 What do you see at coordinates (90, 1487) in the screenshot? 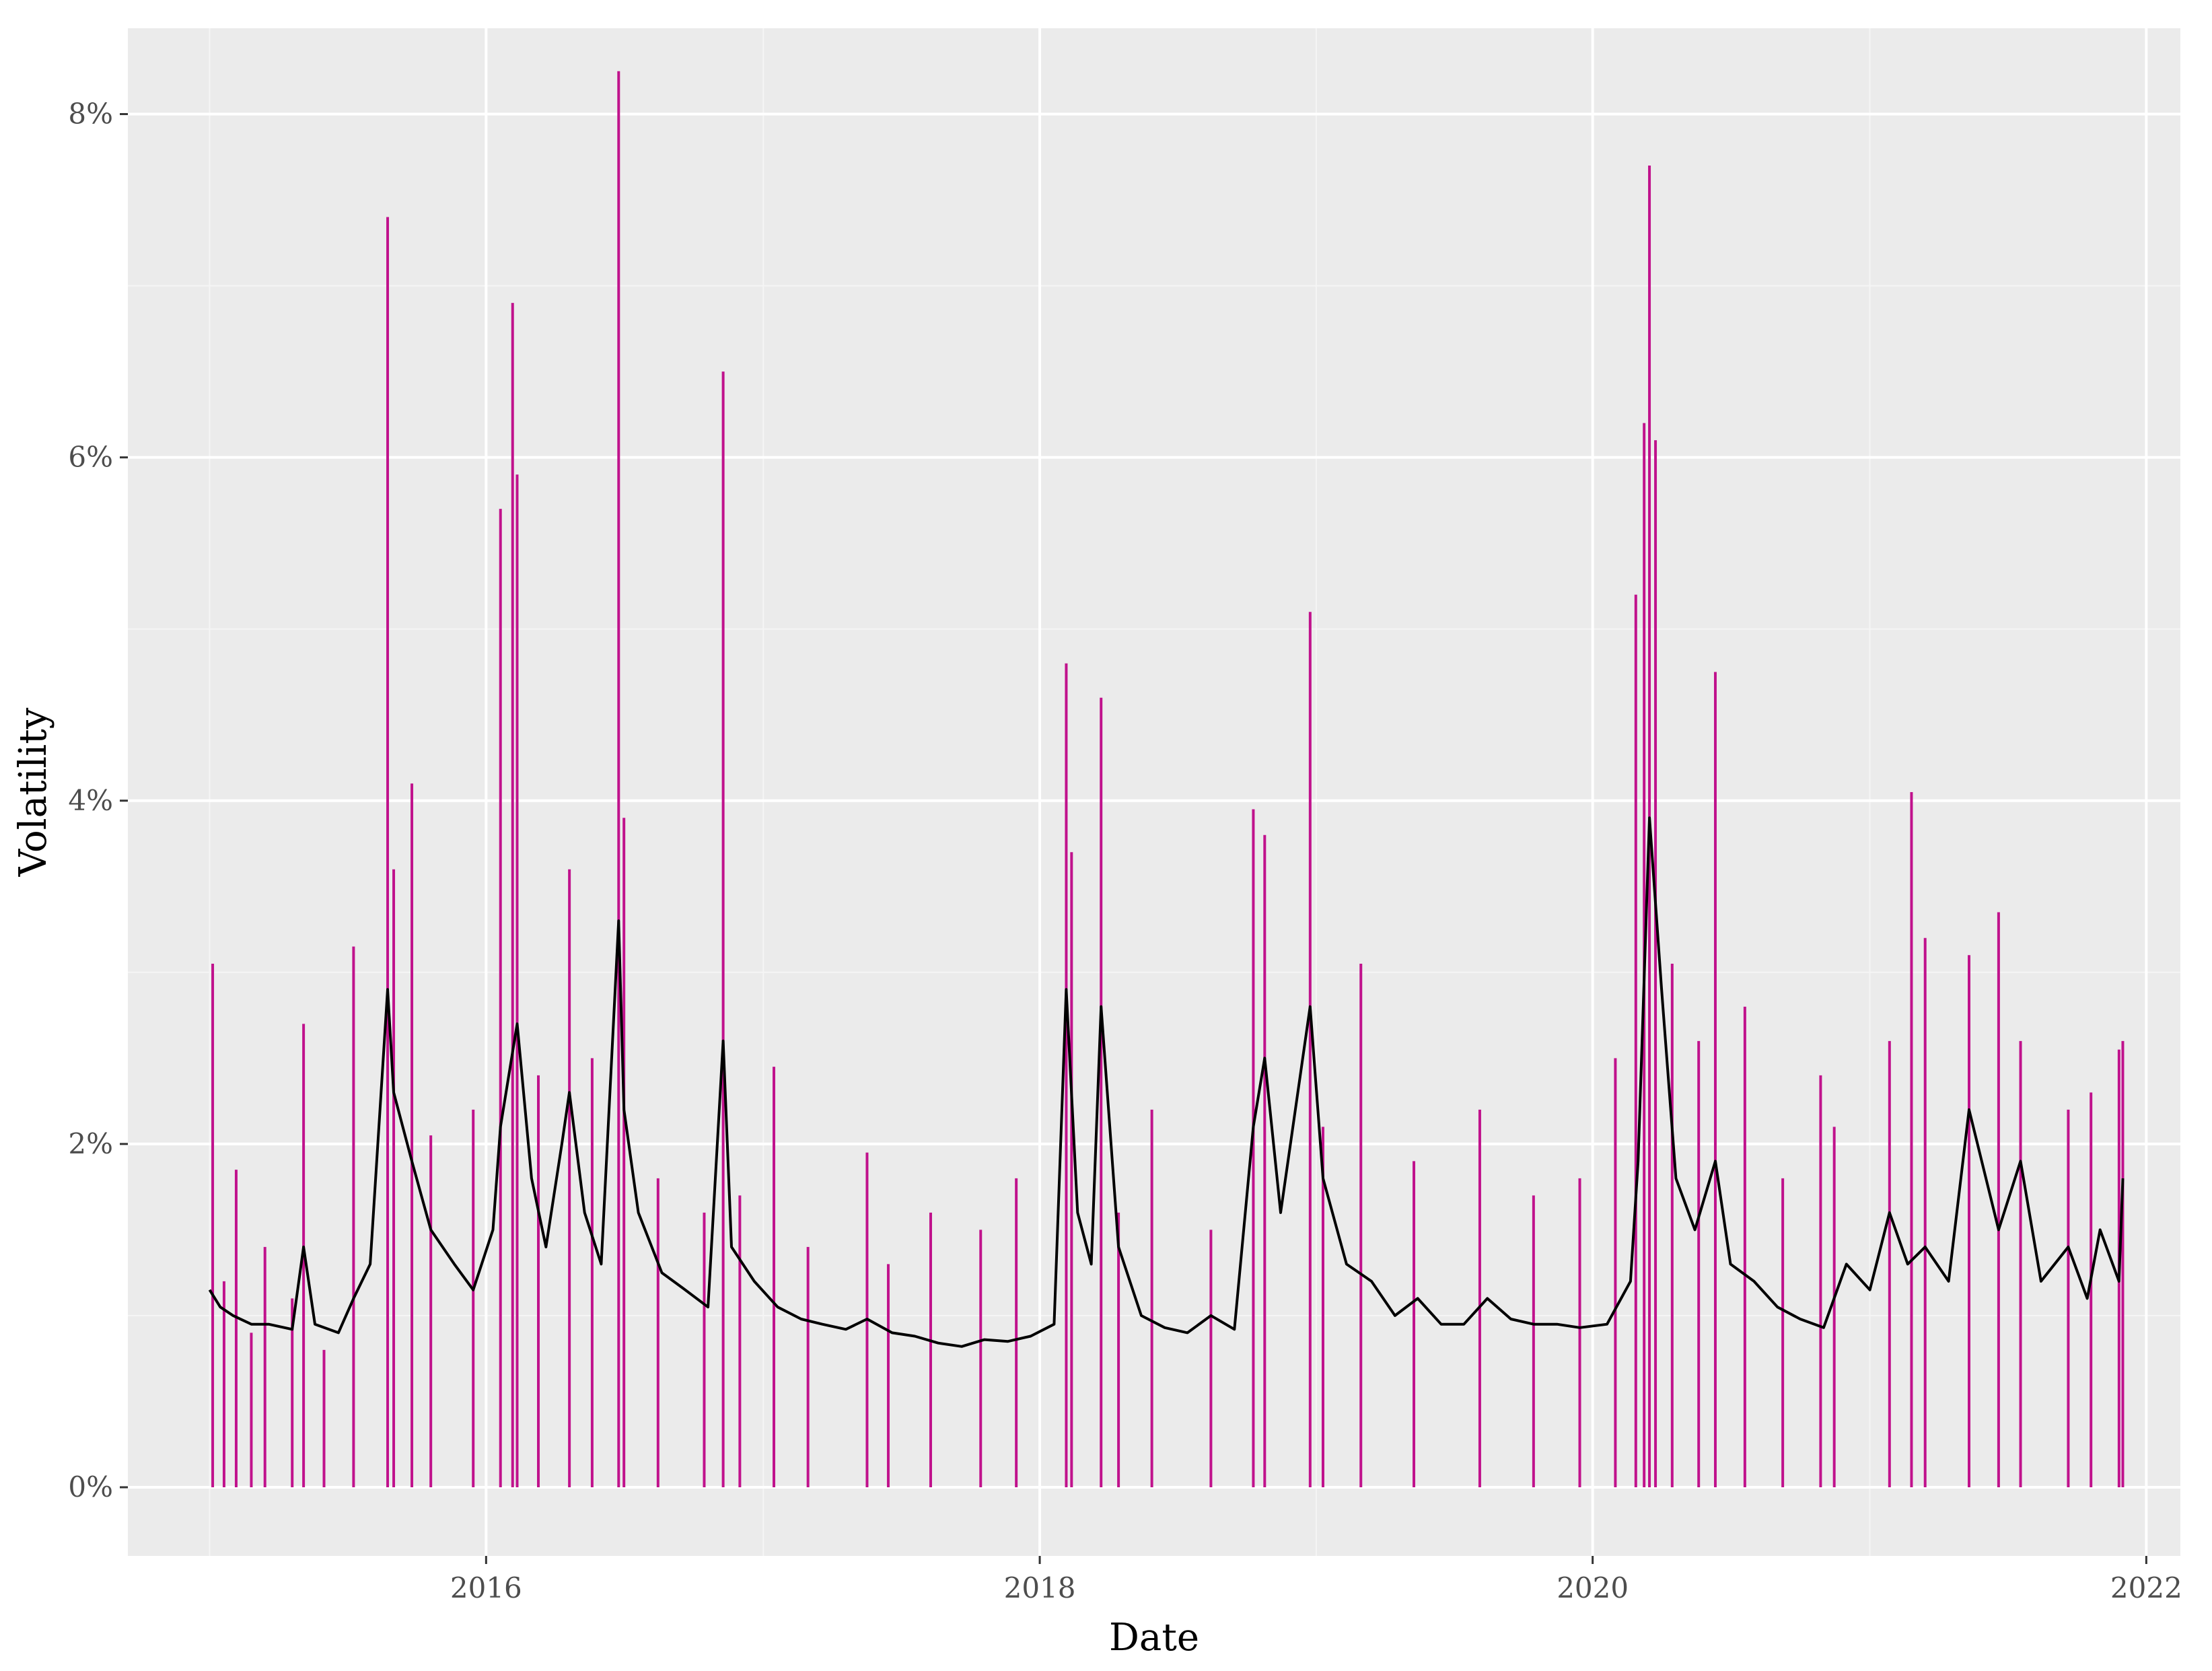
I see `y-tick-label: 0%` at bounding box center [90, 1487].